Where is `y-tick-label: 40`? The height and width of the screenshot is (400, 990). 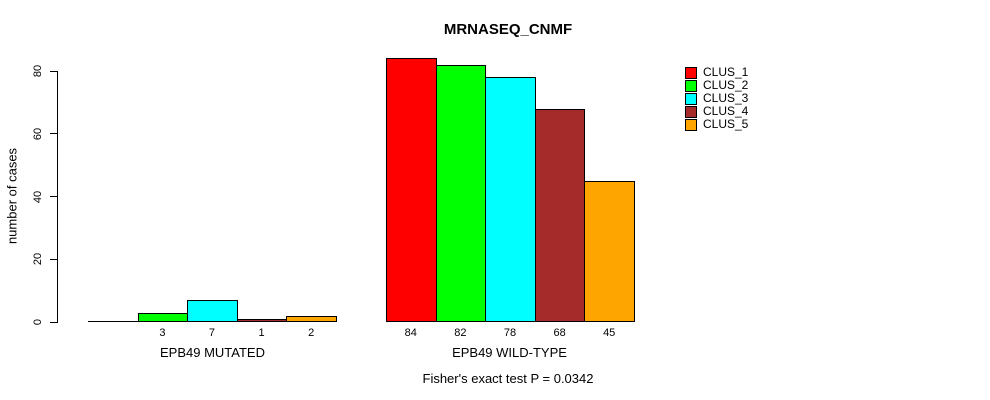
y-tick-label: 40 is located at coordinates (38, 196).